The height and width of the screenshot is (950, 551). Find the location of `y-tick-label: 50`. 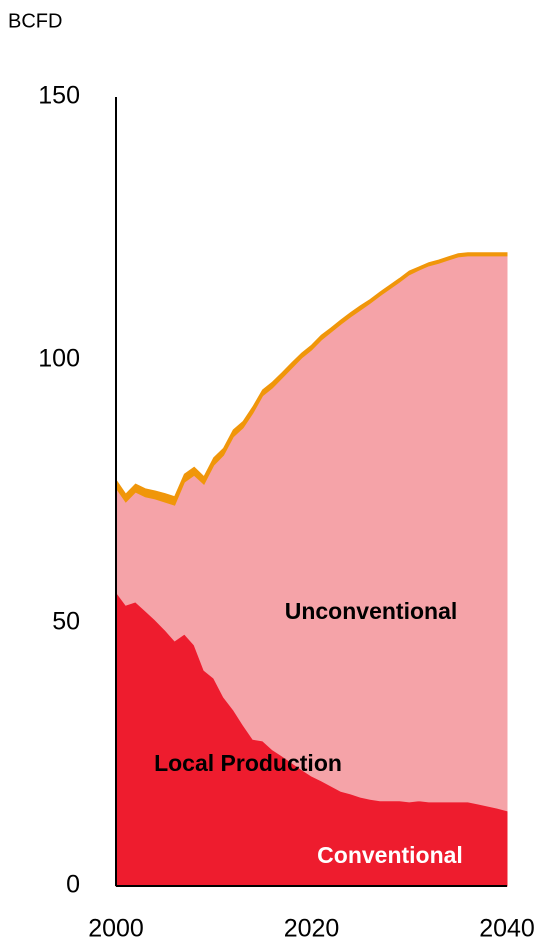

y-tick-label: 50 is located at coordinates (66, 622).